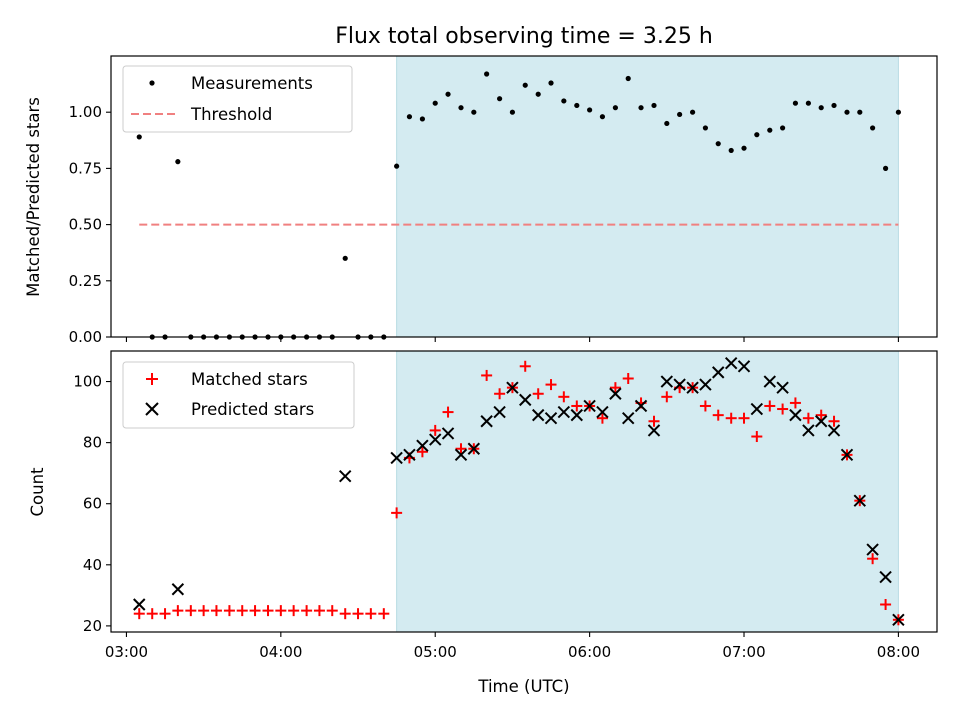 Image resolution: width=960 pixels, height=720 pixels. What do you see at coordinates (152, 379) in the screenshot?
I see `legend-matched-marker` at bounding box center [152, 379].